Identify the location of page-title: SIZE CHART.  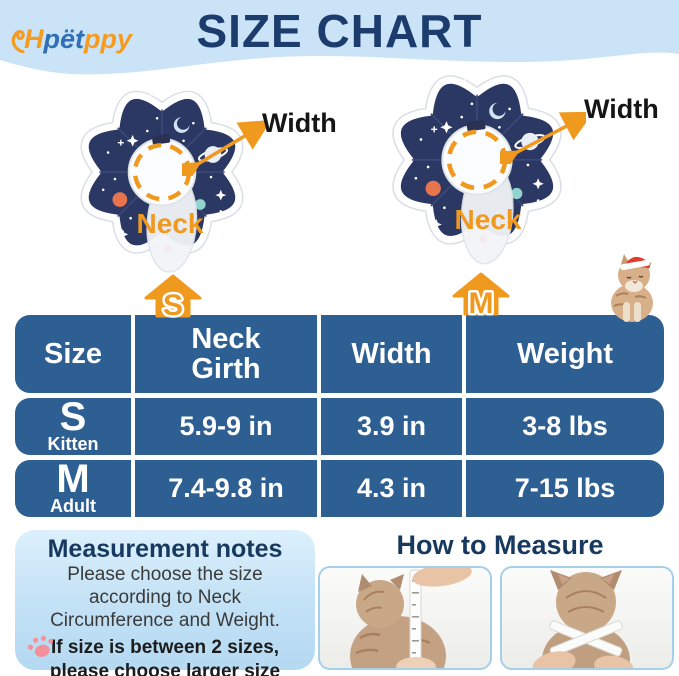
(339, 31).